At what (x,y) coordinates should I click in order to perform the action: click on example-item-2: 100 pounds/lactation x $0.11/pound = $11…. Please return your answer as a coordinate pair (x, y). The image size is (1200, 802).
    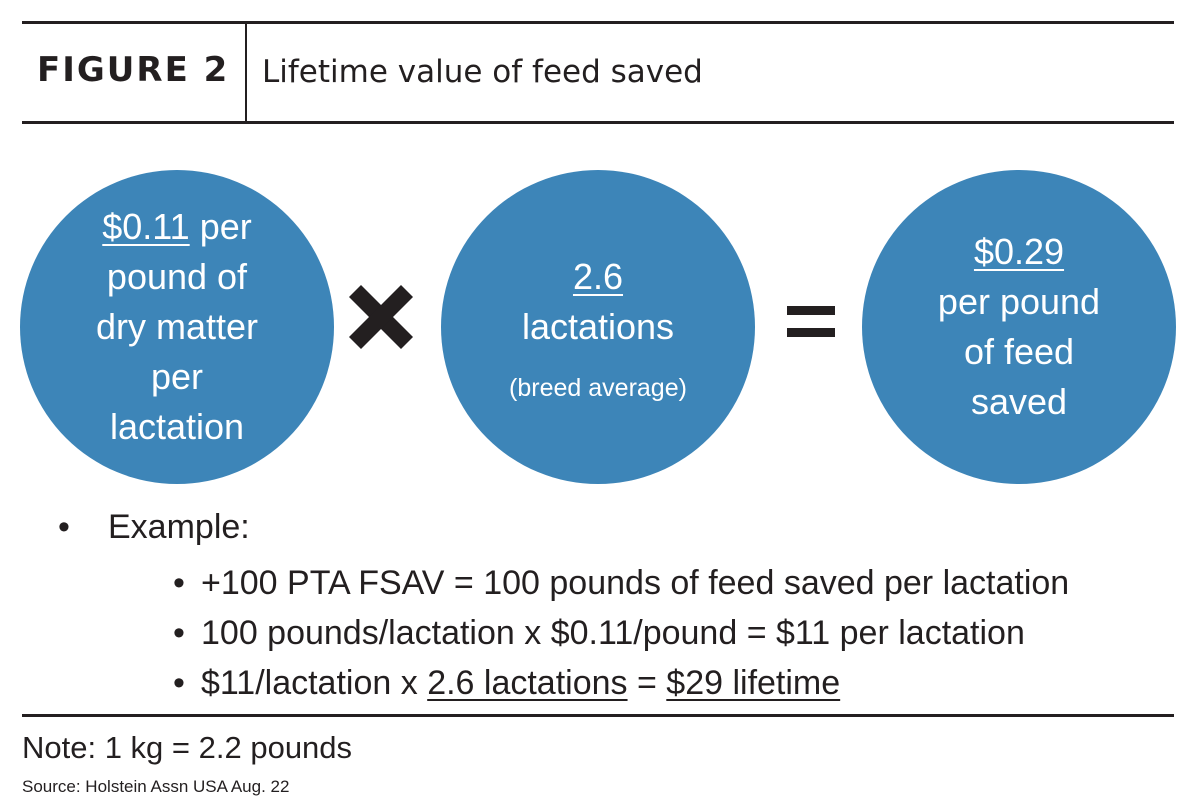
    Looking at the image, I should click on (613, 633).